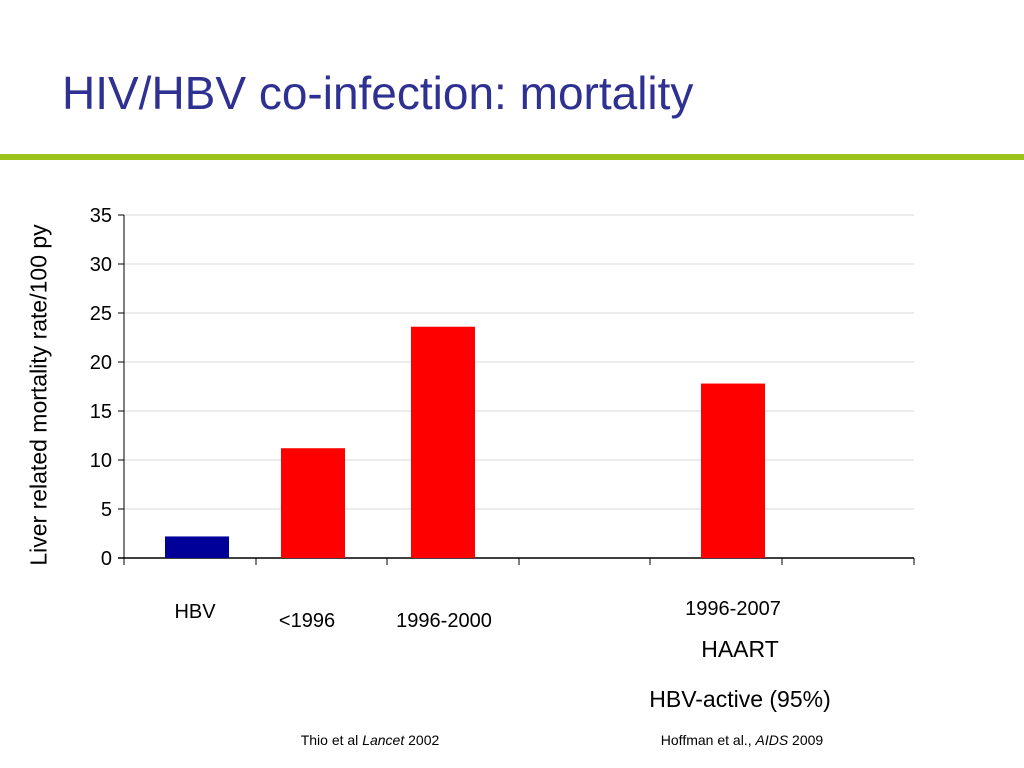 The image size is (1024, 768). What do you see at coordinates (313, 503) in the screenshot?
I see `bar--1996` at bounding box center [313, 503].